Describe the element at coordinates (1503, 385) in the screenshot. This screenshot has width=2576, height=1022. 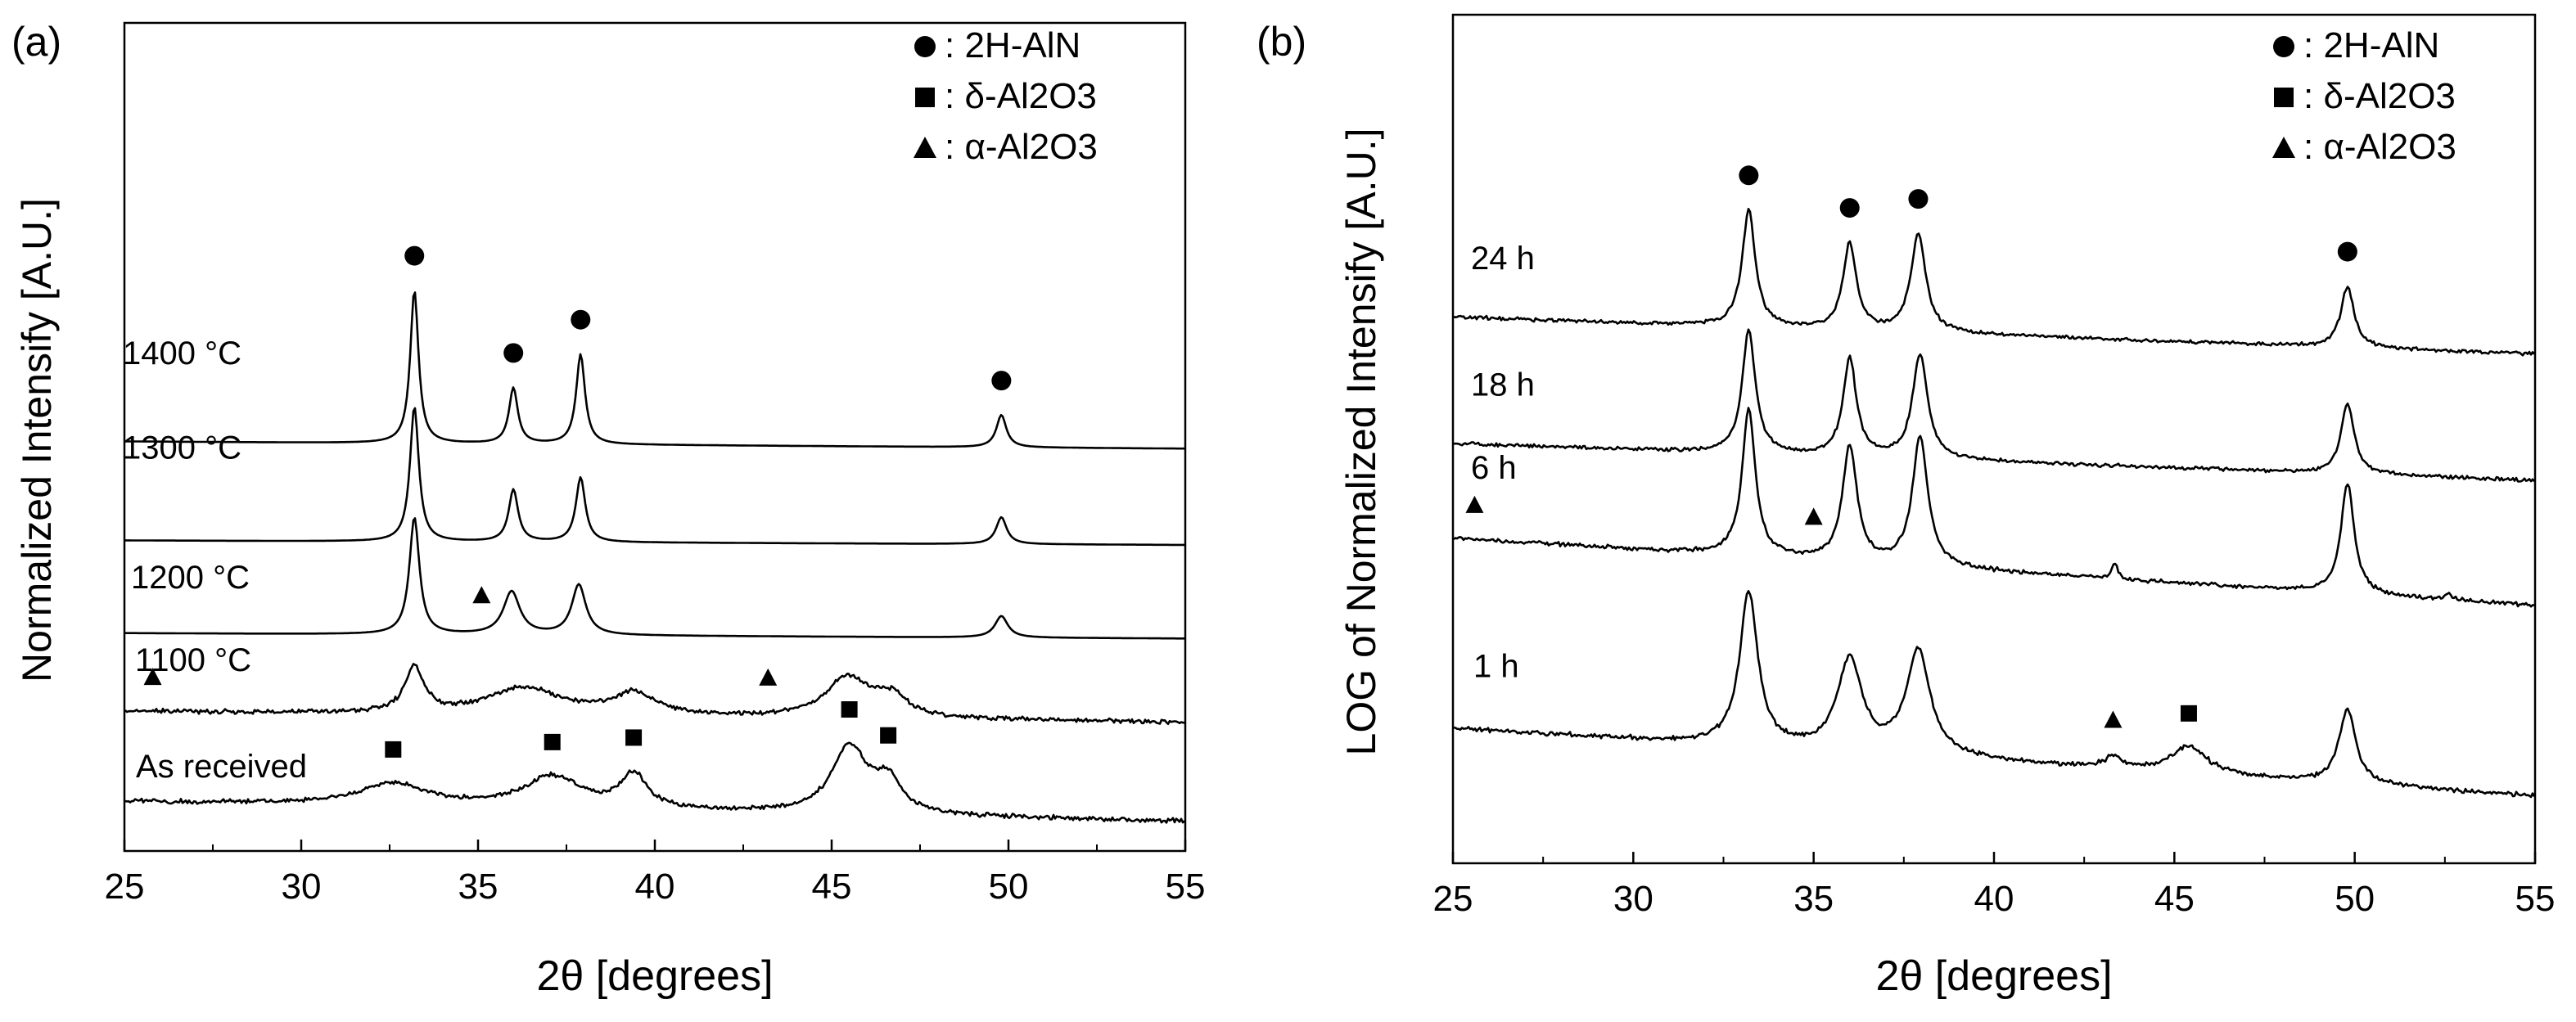
I see `panel-b-series-label: 18 h` at that location.